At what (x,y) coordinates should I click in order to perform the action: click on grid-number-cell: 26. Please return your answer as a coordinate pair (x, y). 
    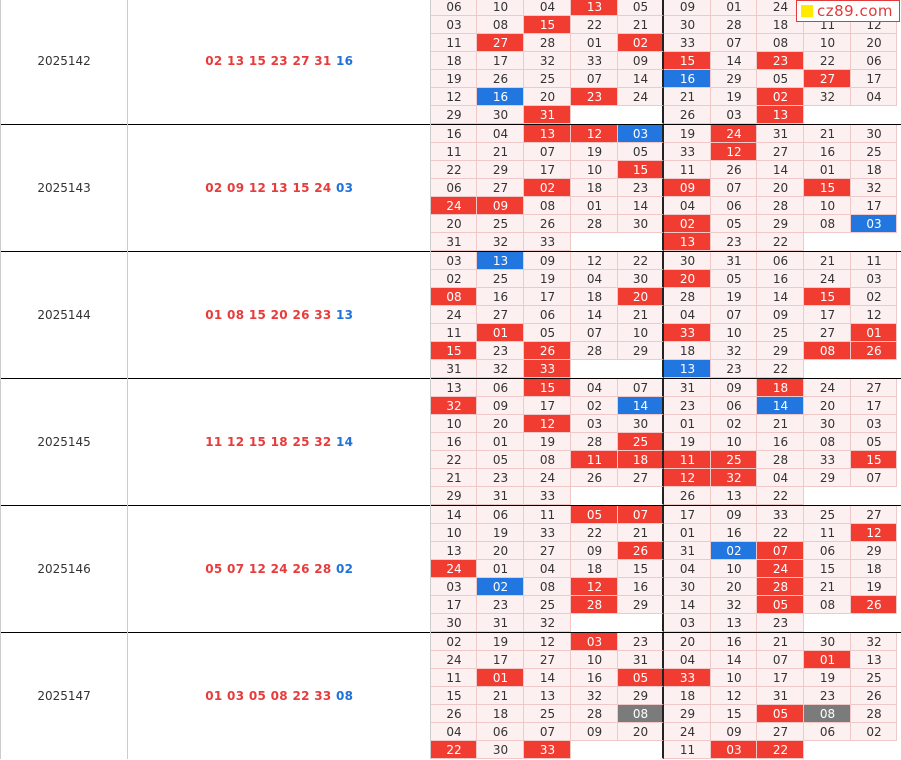
    Looking at the image, I should click on (641, 551).